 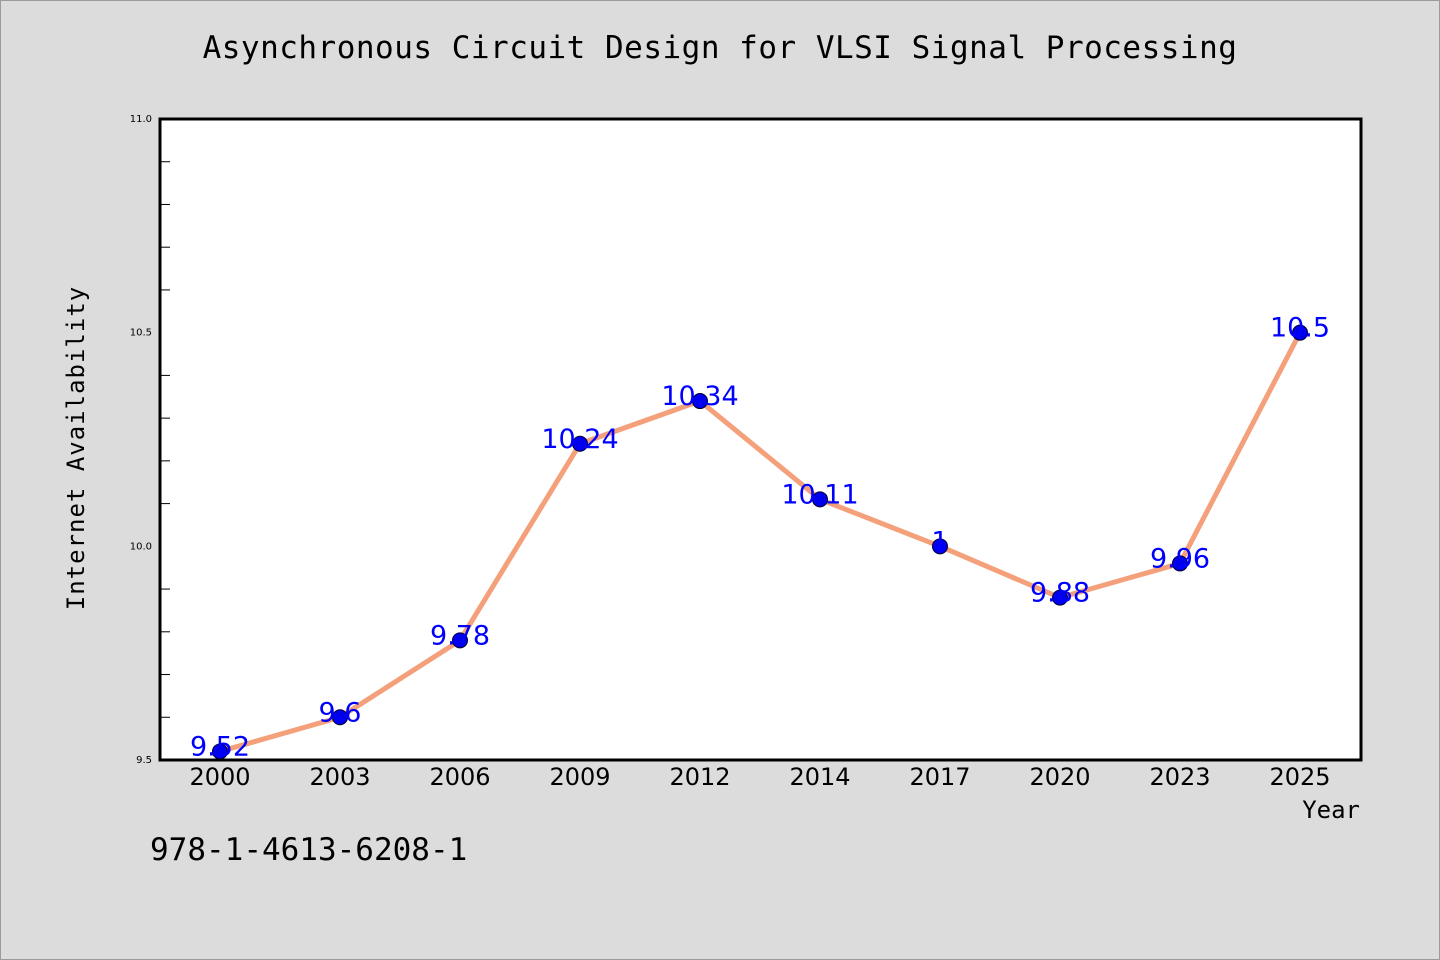 I want to click on data-label: 1, so click(x=939, y=541).